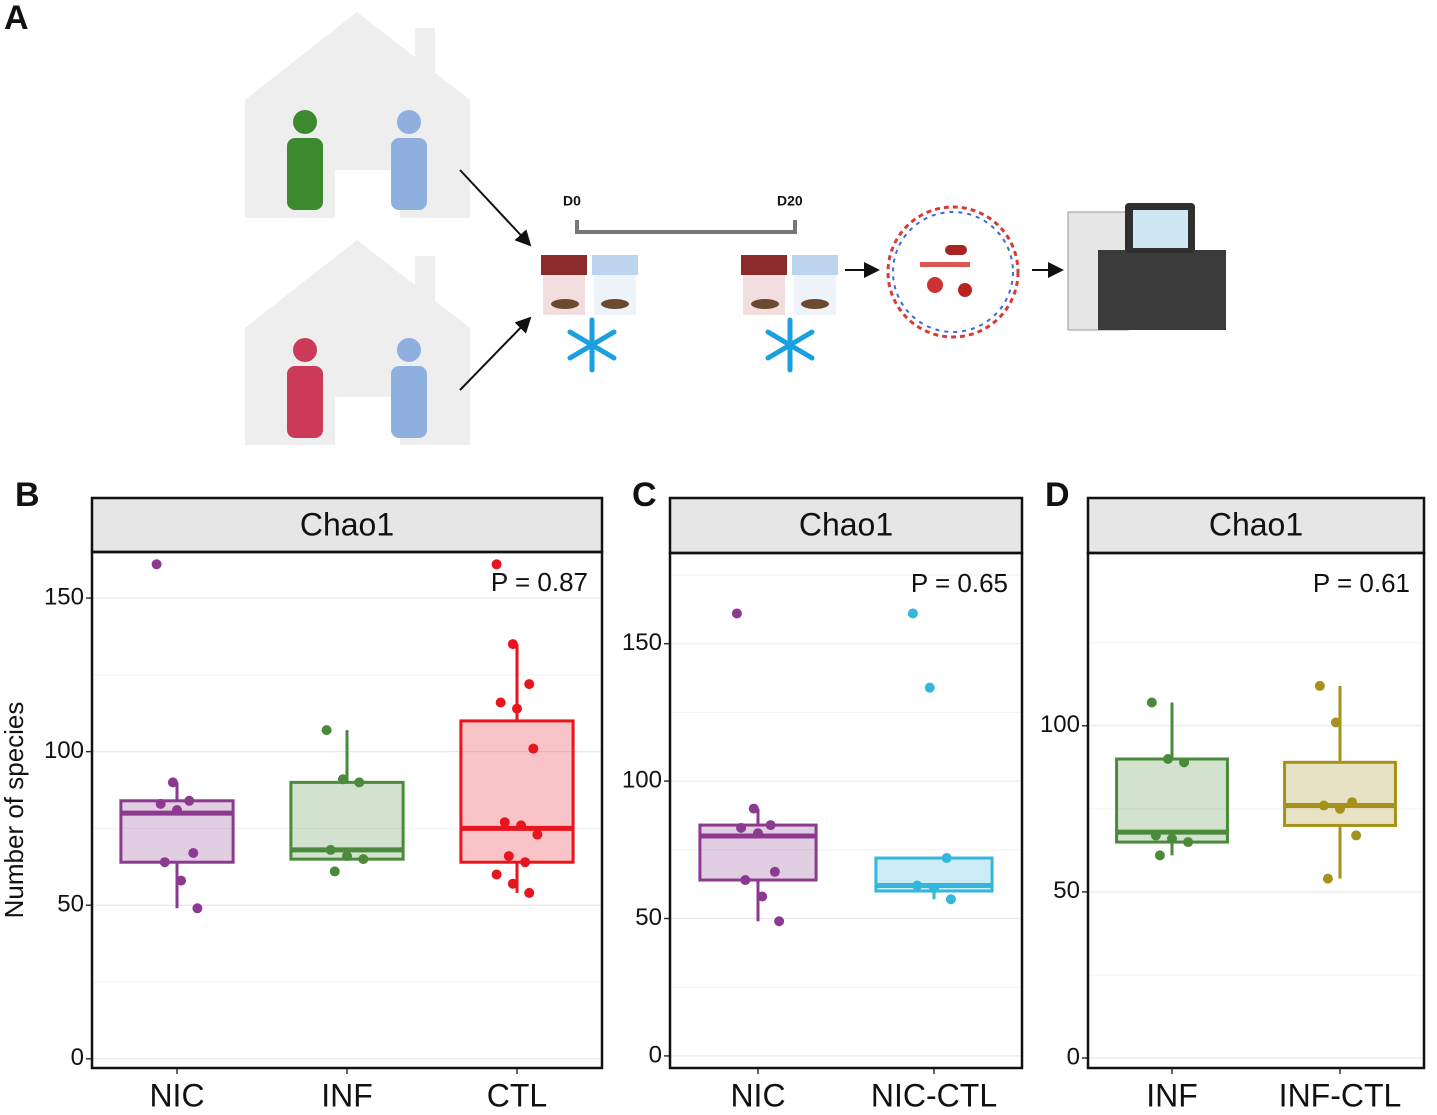 This screenshot has height=1115, width=1437. I want to click on annotation: P = 0.87, so click(539, 582).